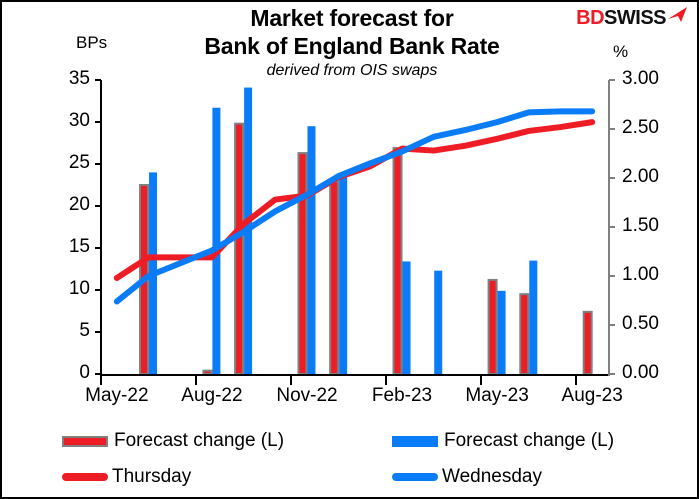 The width and height of the screenshot is (699, 499). Describe the element at coordinates (84, 372) in the screenshot. I see `y-tick-label-left: 0` at that location.